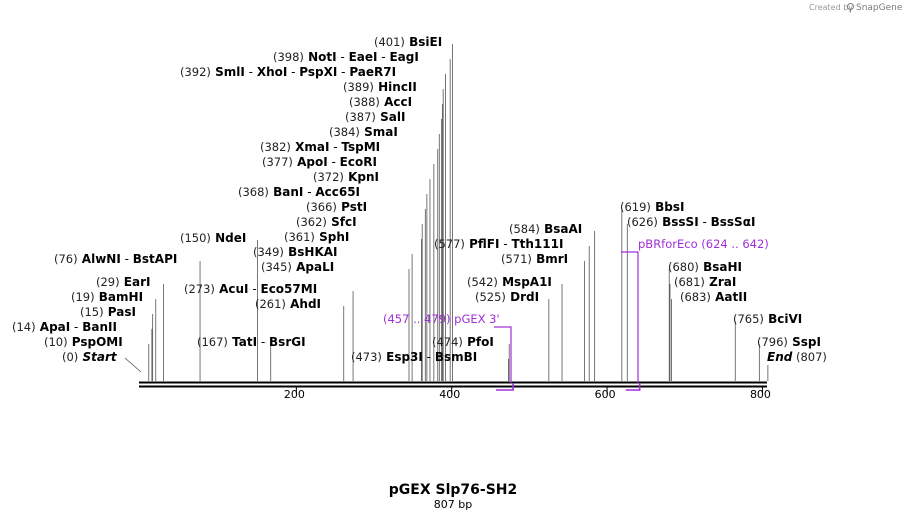 This screenshot has width=907, height=520. I want to click on site-label-xmai: (382) XmaI - TspMI, so click(320, 147).